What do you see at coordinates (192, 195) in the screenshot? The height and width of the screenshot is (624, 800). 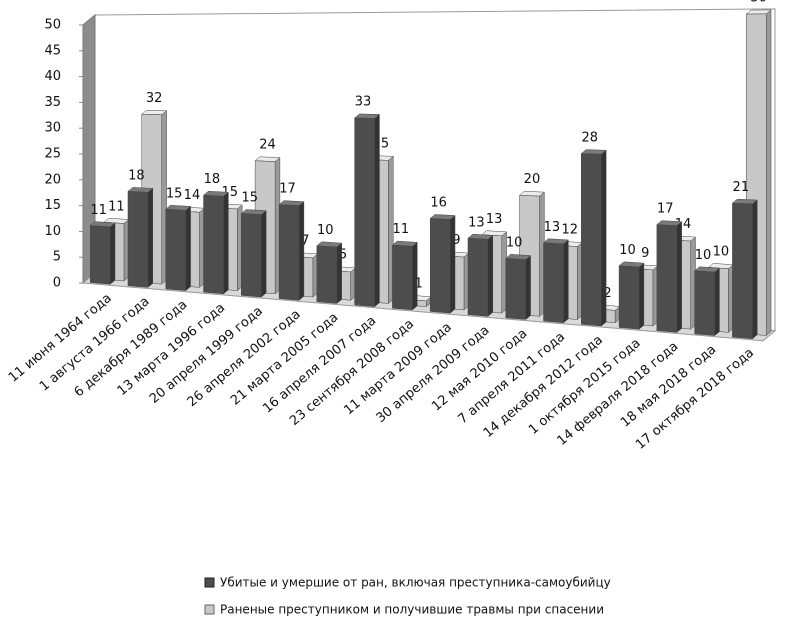 I see `data-label: 14` at bounding box center [192, 195].